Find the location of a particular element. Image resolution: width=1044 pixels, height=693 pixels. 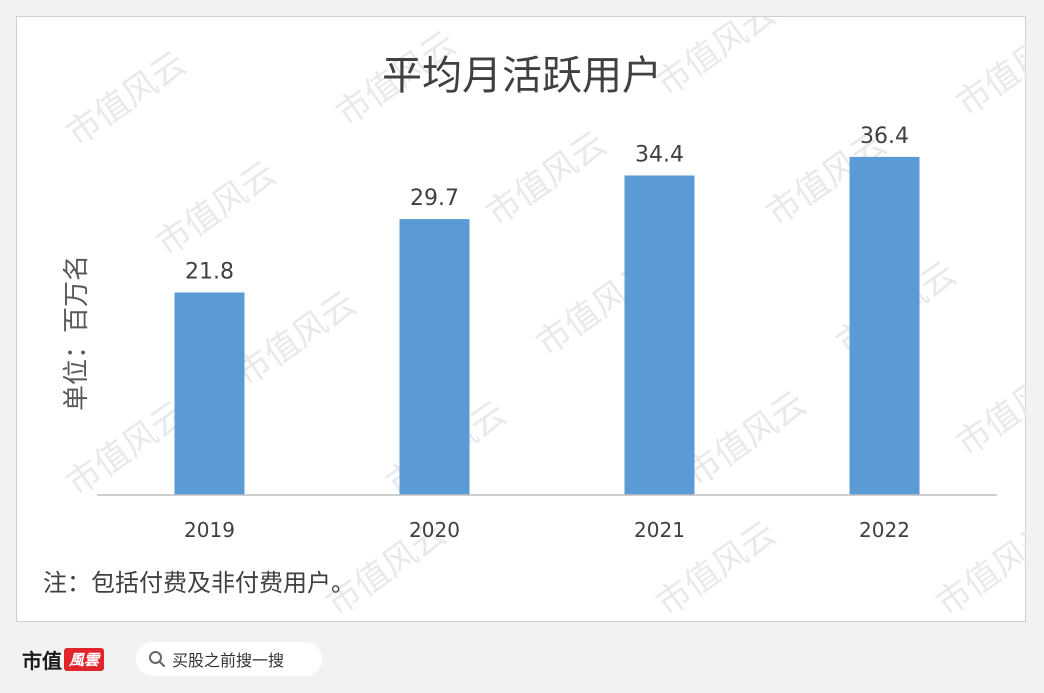

data-label-2019: 21.8 is located at coordinates (209, 272).